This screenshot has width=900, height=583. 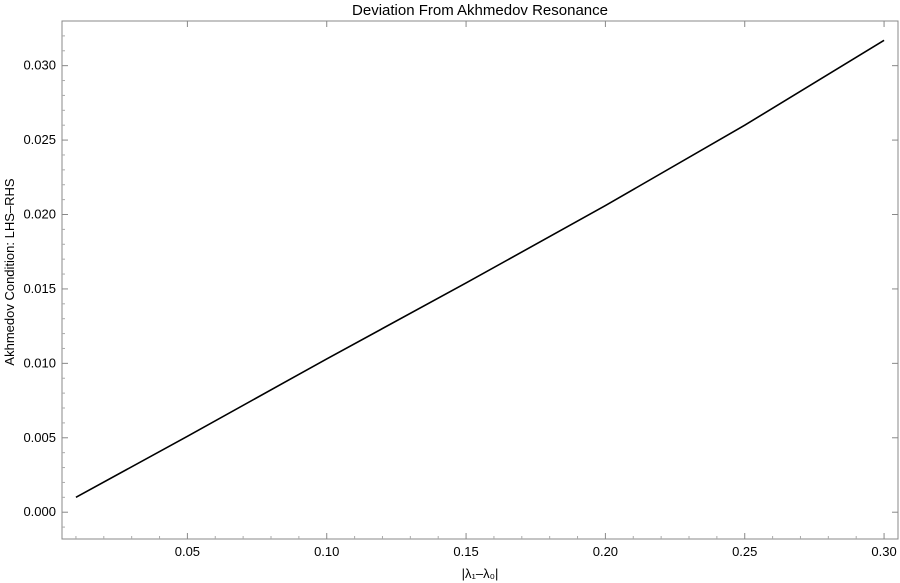 What do you see at coordinates (39, 65) in the screenshot?
I see `y-tick-label: 0.030` at bounding box center [39, 65].